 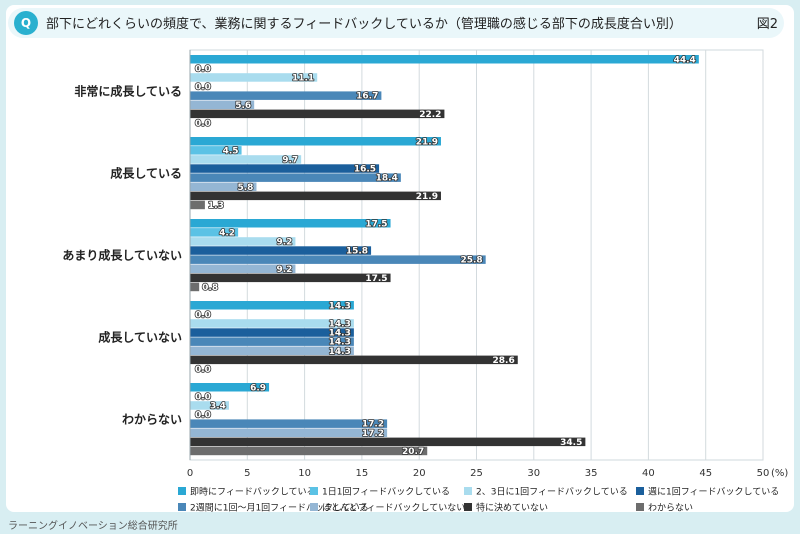 What do you see at coordinates (533, 473) in the screenshot?
I see `x-tick-label: 30` at bounding box center [533, 473].